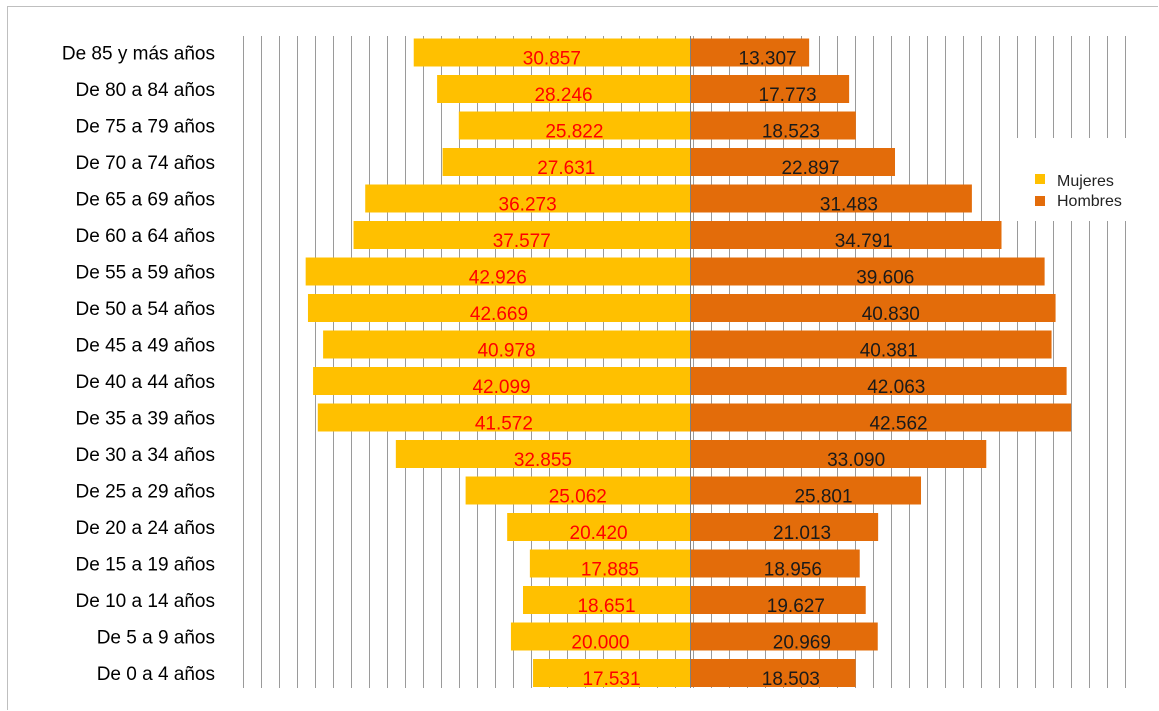 This screenshot has height=711, width=1159. I want to click on legend-background, so click(1079, 179).